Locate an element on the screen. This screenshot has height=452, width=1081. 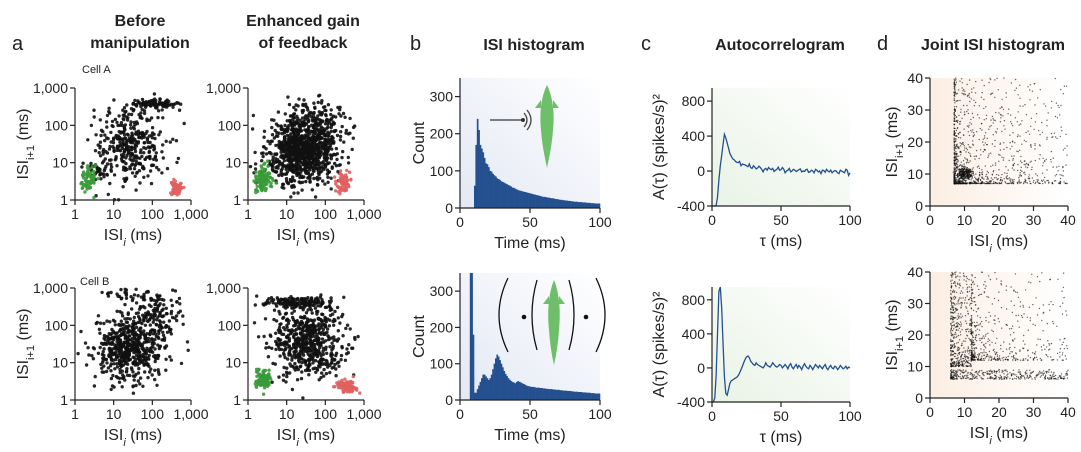
y-tick-label: 200 is located at coordinates (442, 134).